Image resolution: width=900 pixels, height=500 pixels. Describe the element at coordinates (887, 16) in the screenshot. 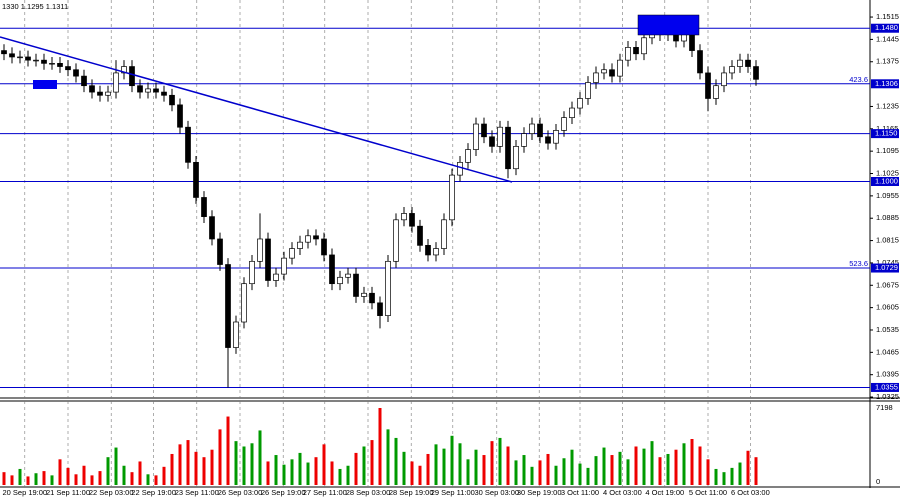

I see `y-tick-label: 1.1515` at that location.